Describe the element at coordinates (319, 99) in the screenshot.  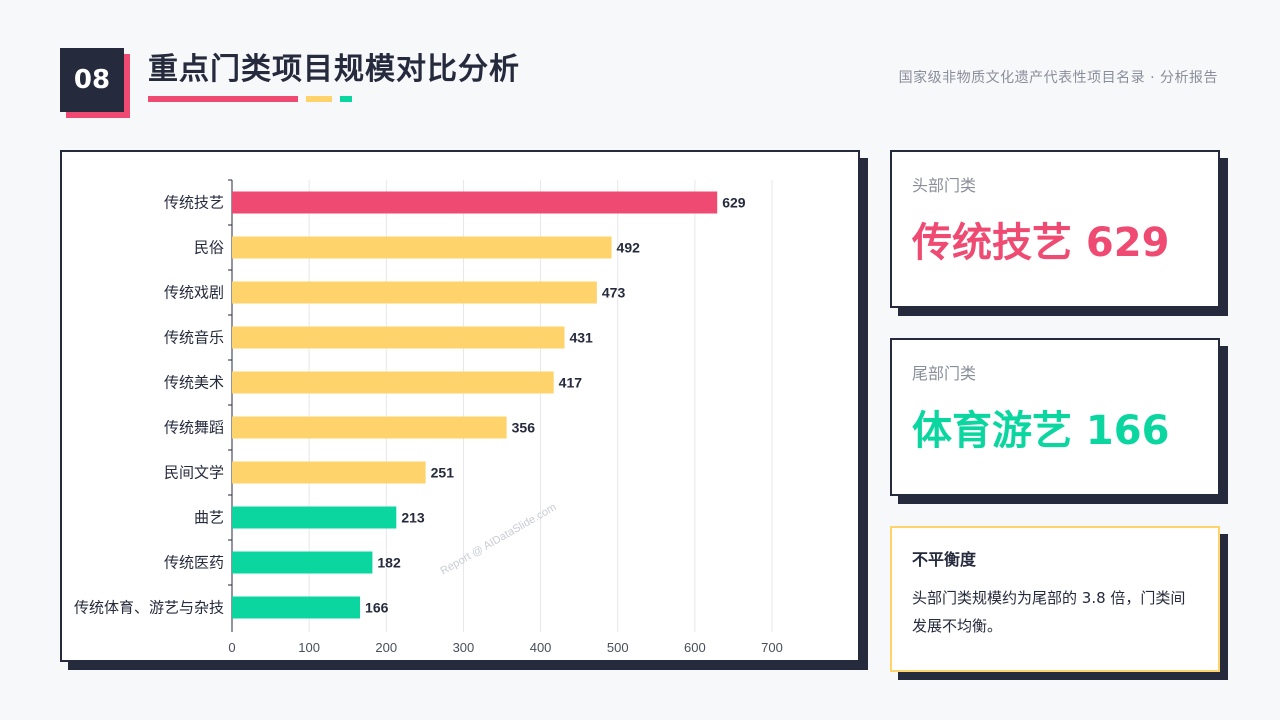
I see `title-underline-yellow` at that location.